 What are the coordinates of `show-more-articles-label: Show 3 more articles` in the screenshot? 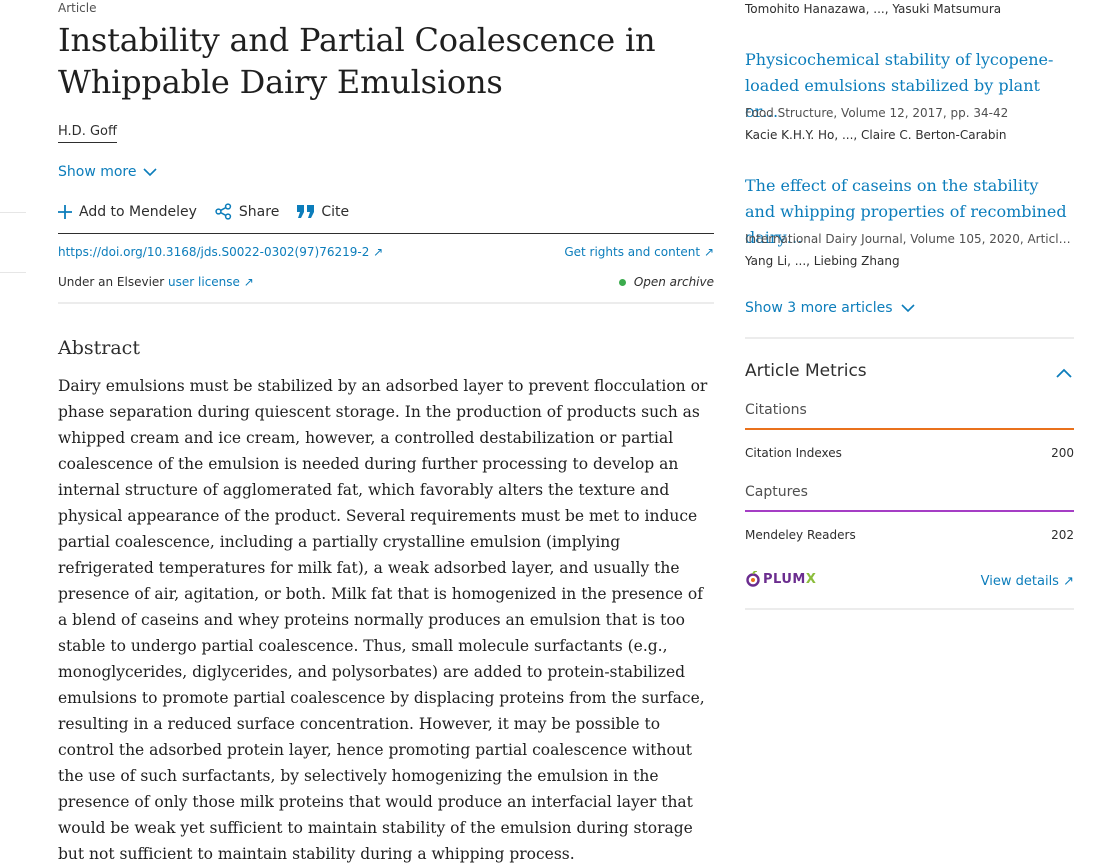 It's located at (819, 308).